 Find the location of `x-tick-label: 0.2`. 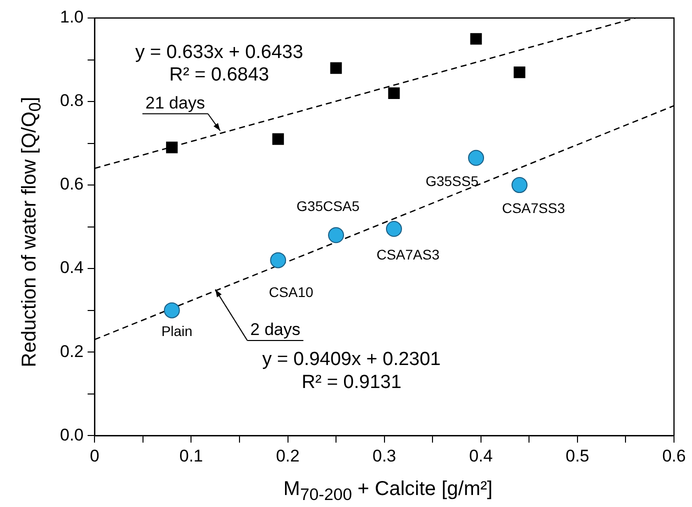

x-tick-label: 0.2 is located at coordinates (288, 456).